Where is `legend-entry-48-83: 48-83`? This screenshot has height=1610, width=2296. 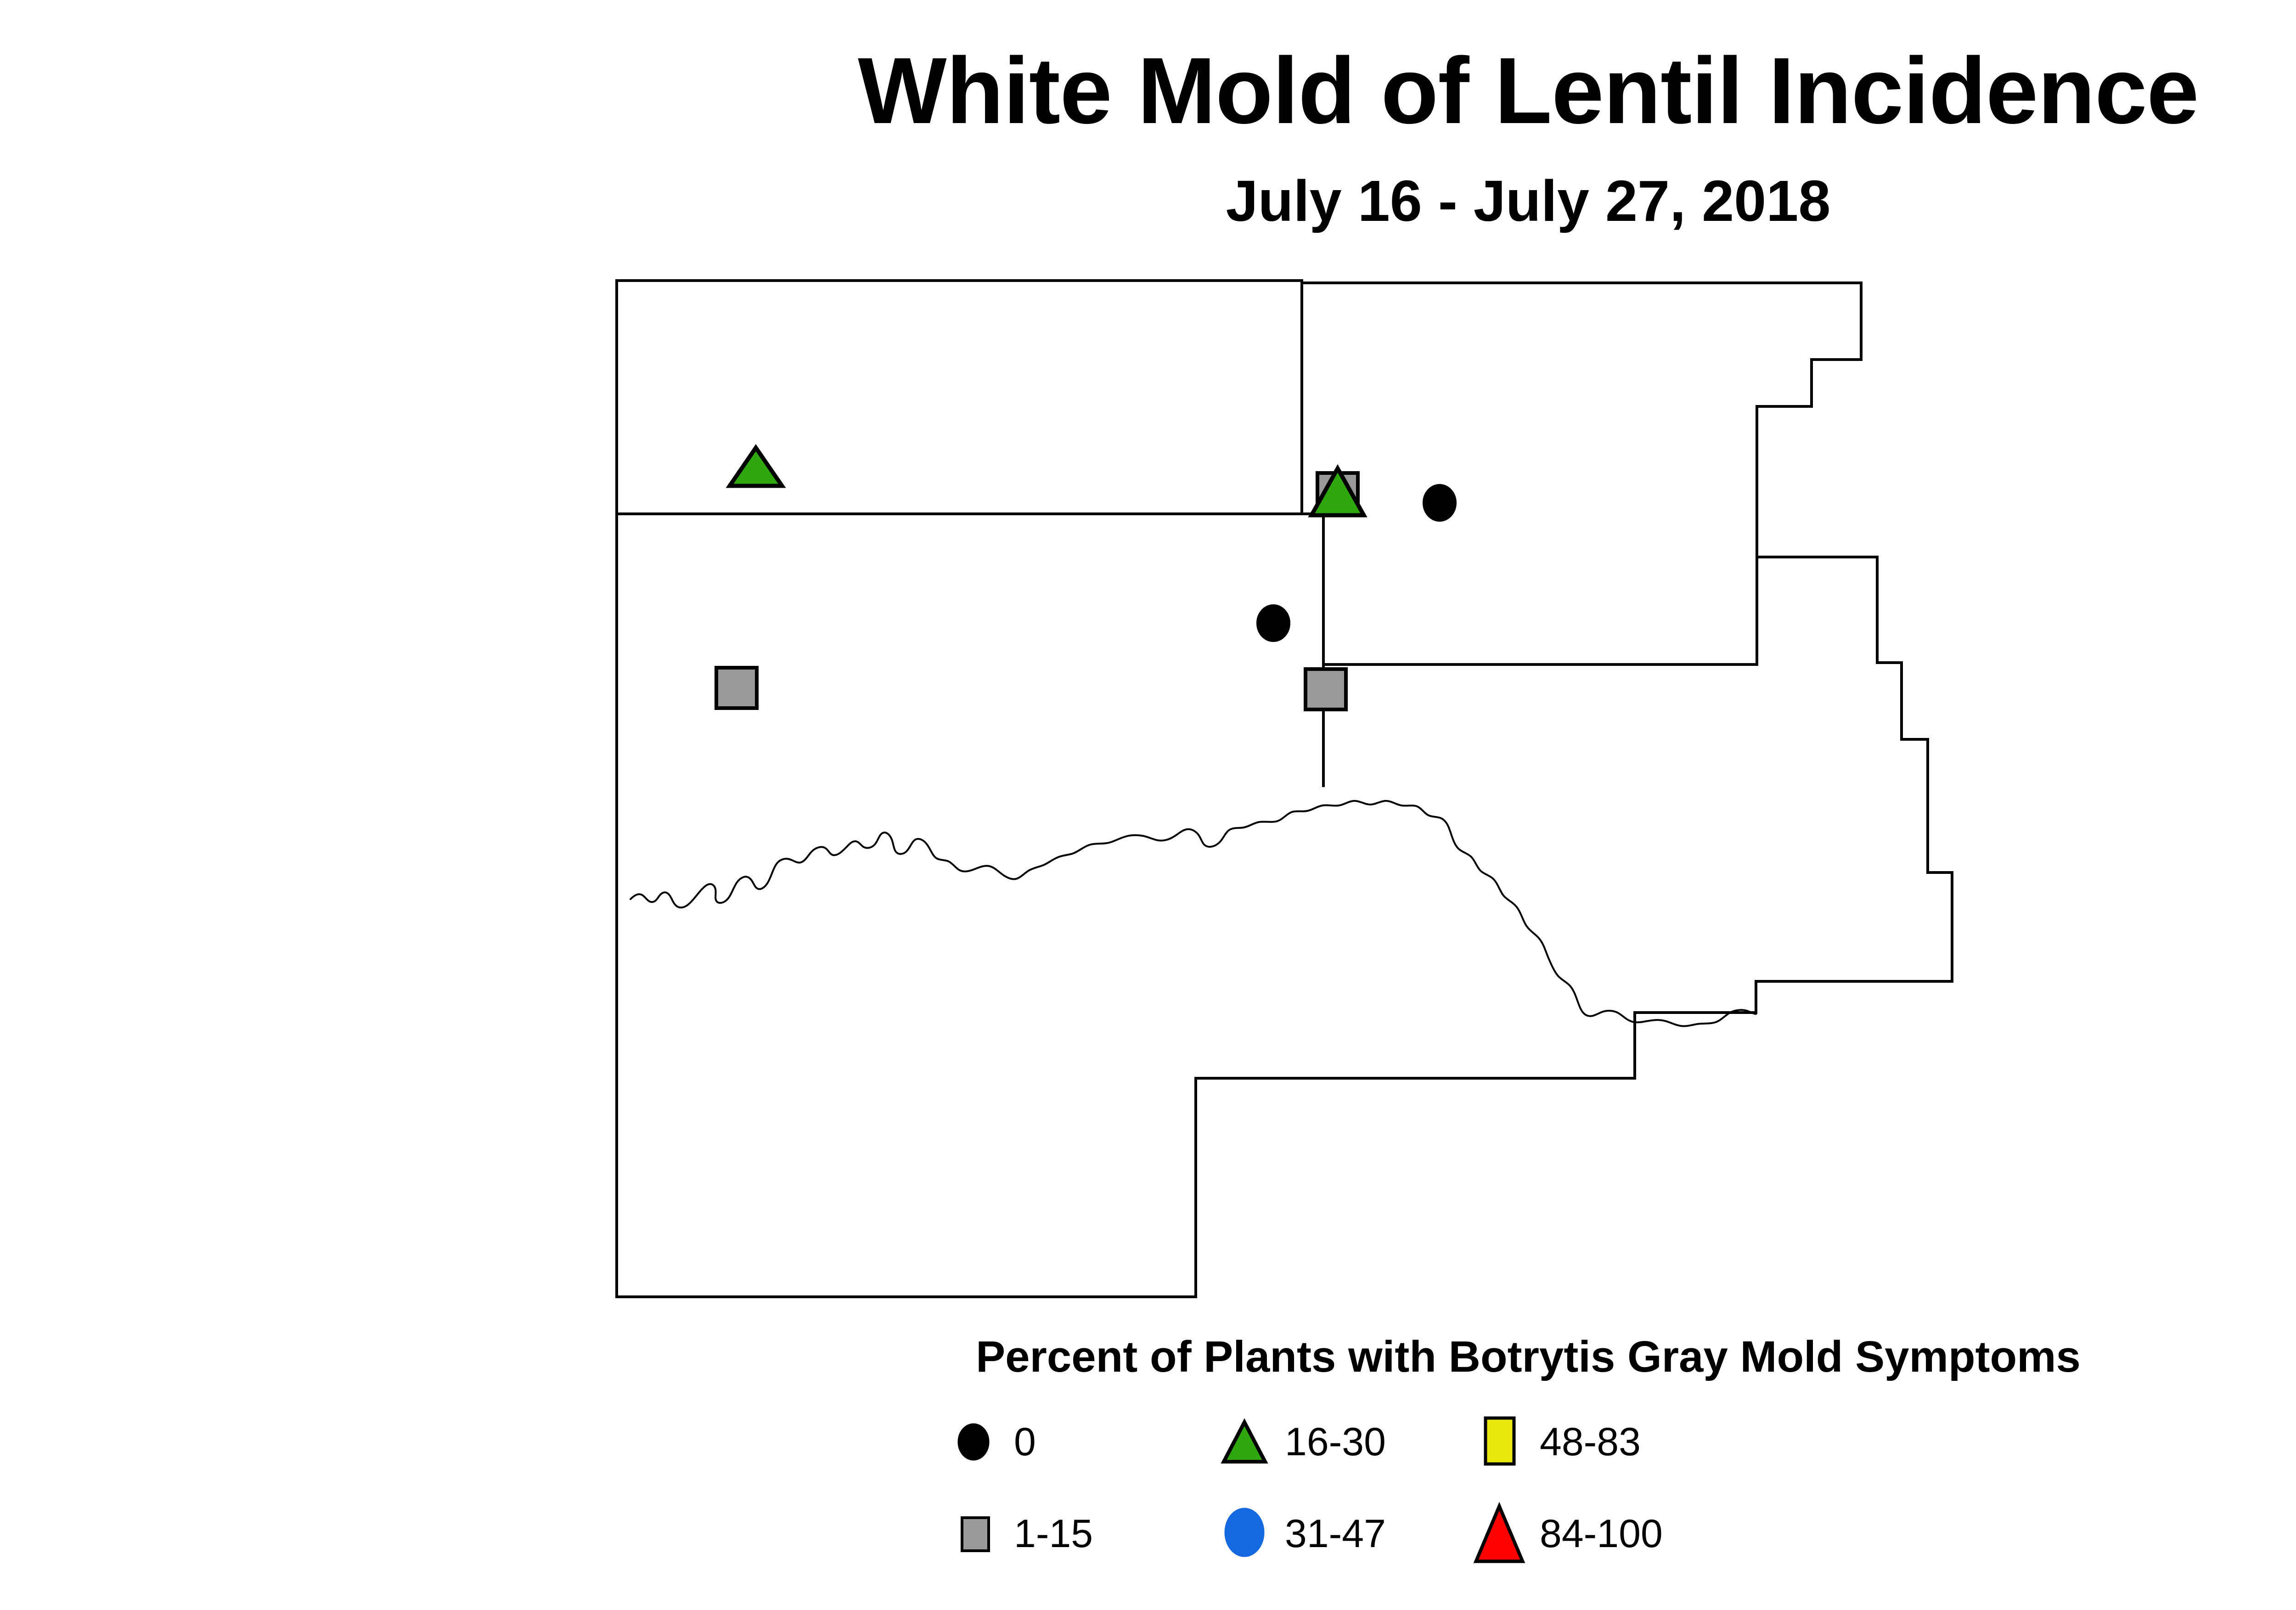
legend-entry-48-83: 48-83 is located at coordinates (1556, 1441).